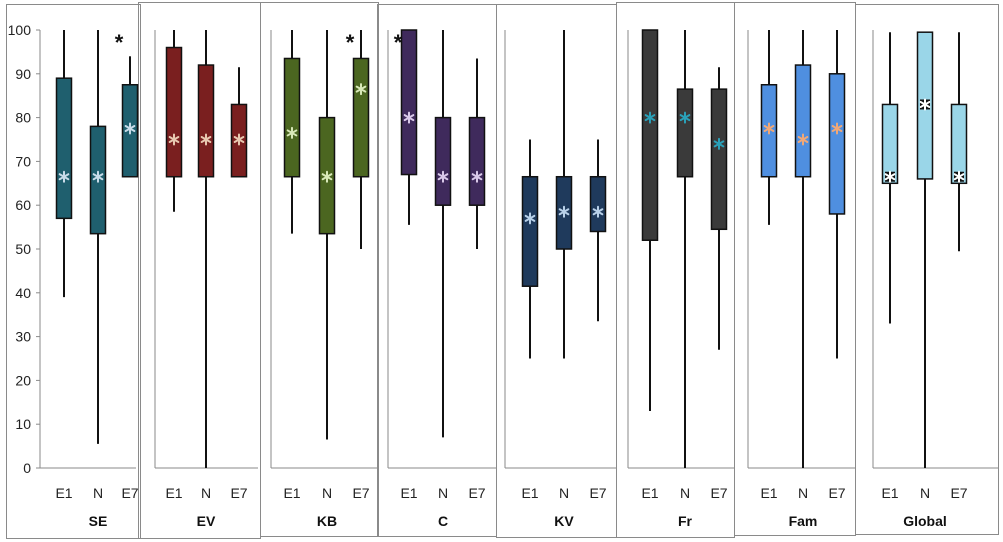  I want to click on box-se-e7, so click(130, 117).